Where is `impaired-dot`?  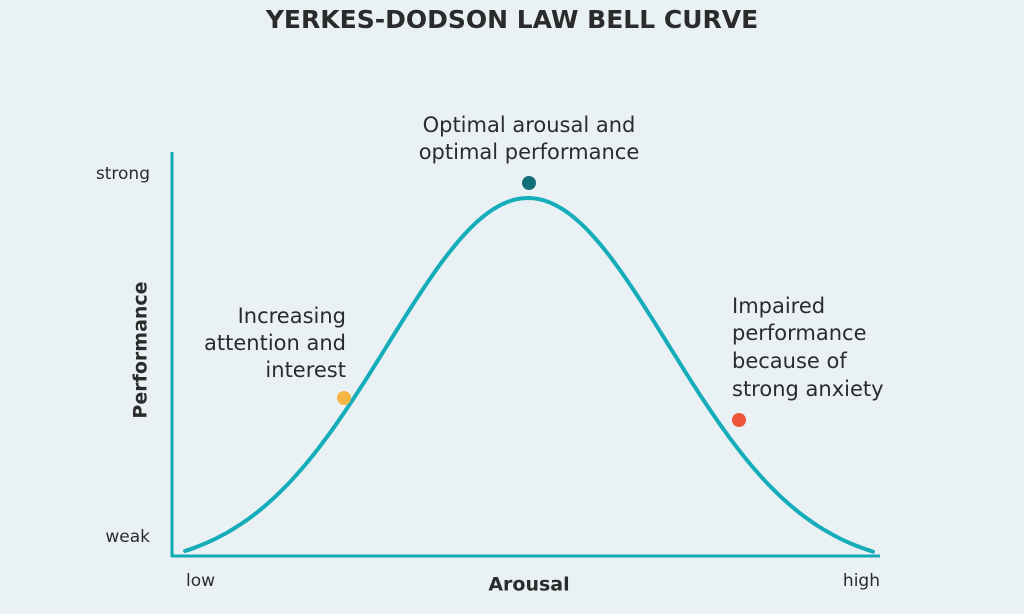
impaired-dot is located at coordinates (739, 420).